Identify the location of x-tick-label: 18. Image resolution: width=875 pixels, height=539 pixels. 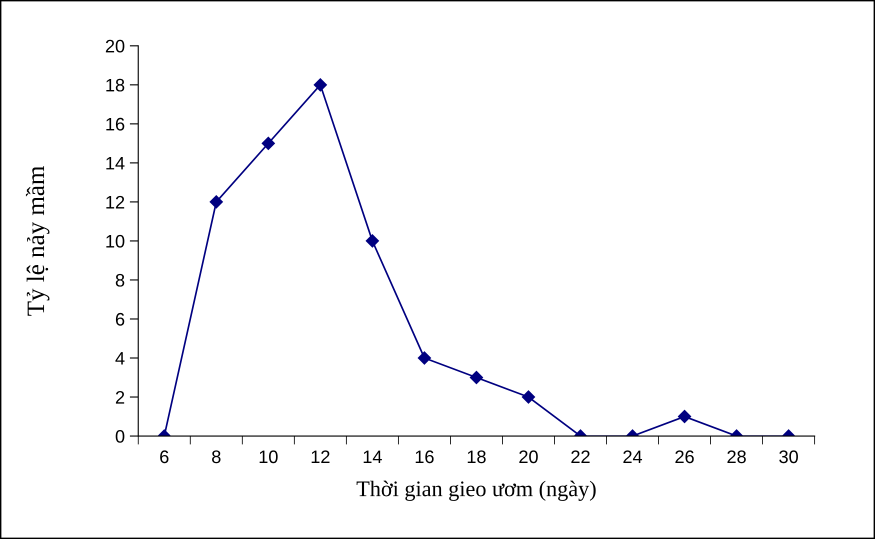
(477, 457).